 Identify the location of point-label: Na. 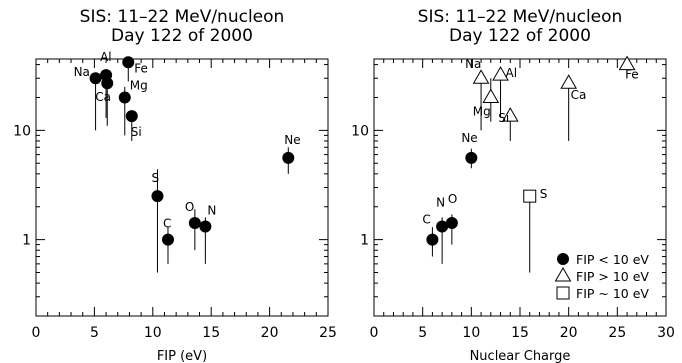
(82, 72).